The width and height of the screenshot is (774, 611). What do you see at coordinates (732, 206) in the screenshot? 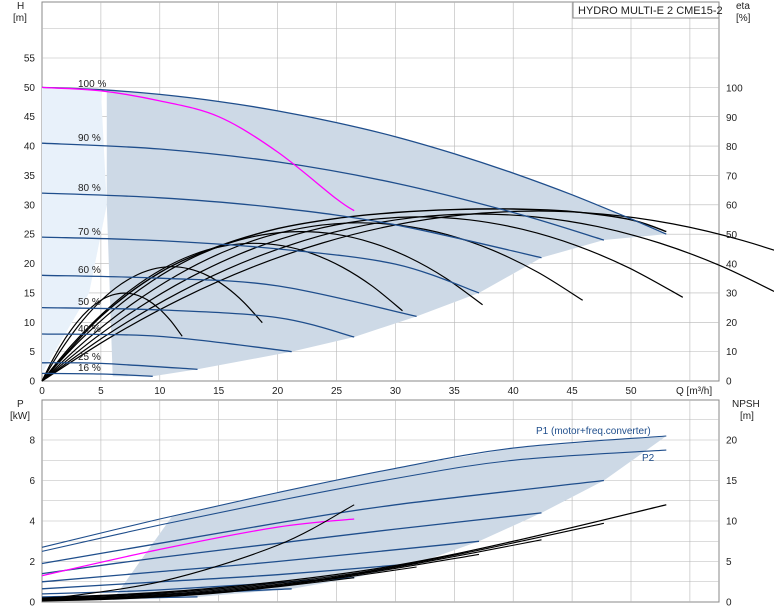
I see `eta-tick-label: 60` at bounding box center [732, 206].